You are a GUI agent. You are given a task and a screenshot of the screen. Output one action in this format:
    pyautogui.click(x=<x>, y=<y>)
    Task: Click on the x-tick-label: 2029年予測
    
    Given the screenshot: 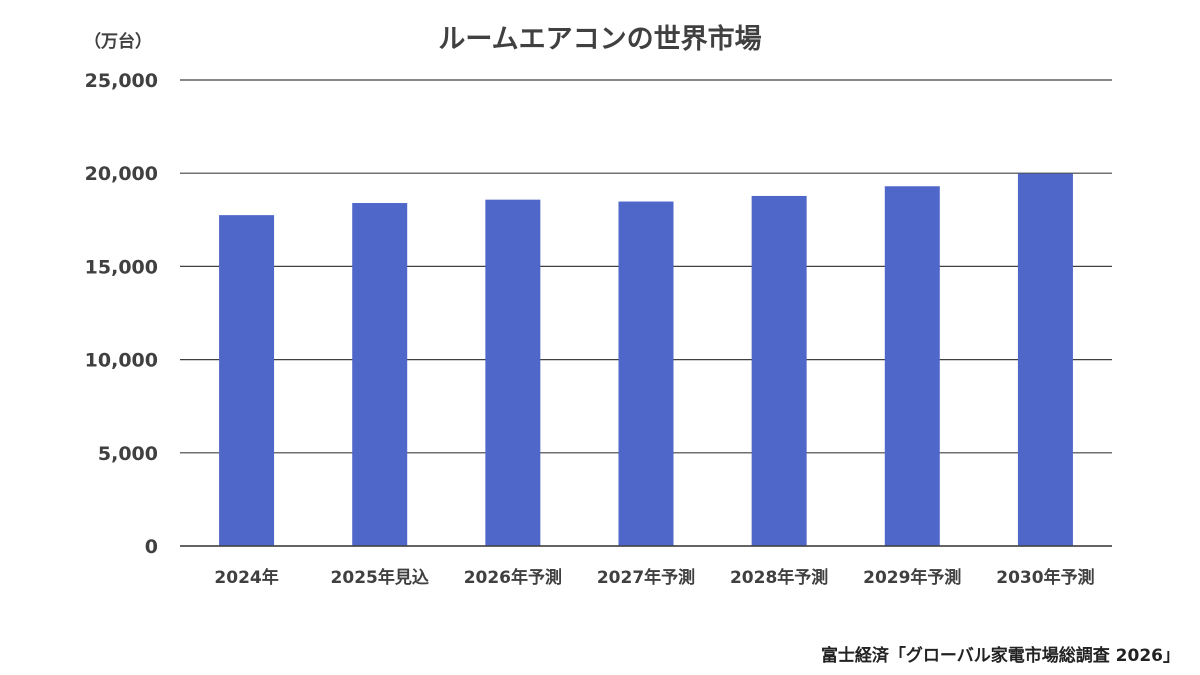 What is the action you would take?
    pyautogui.click(x=912, y=577)
    